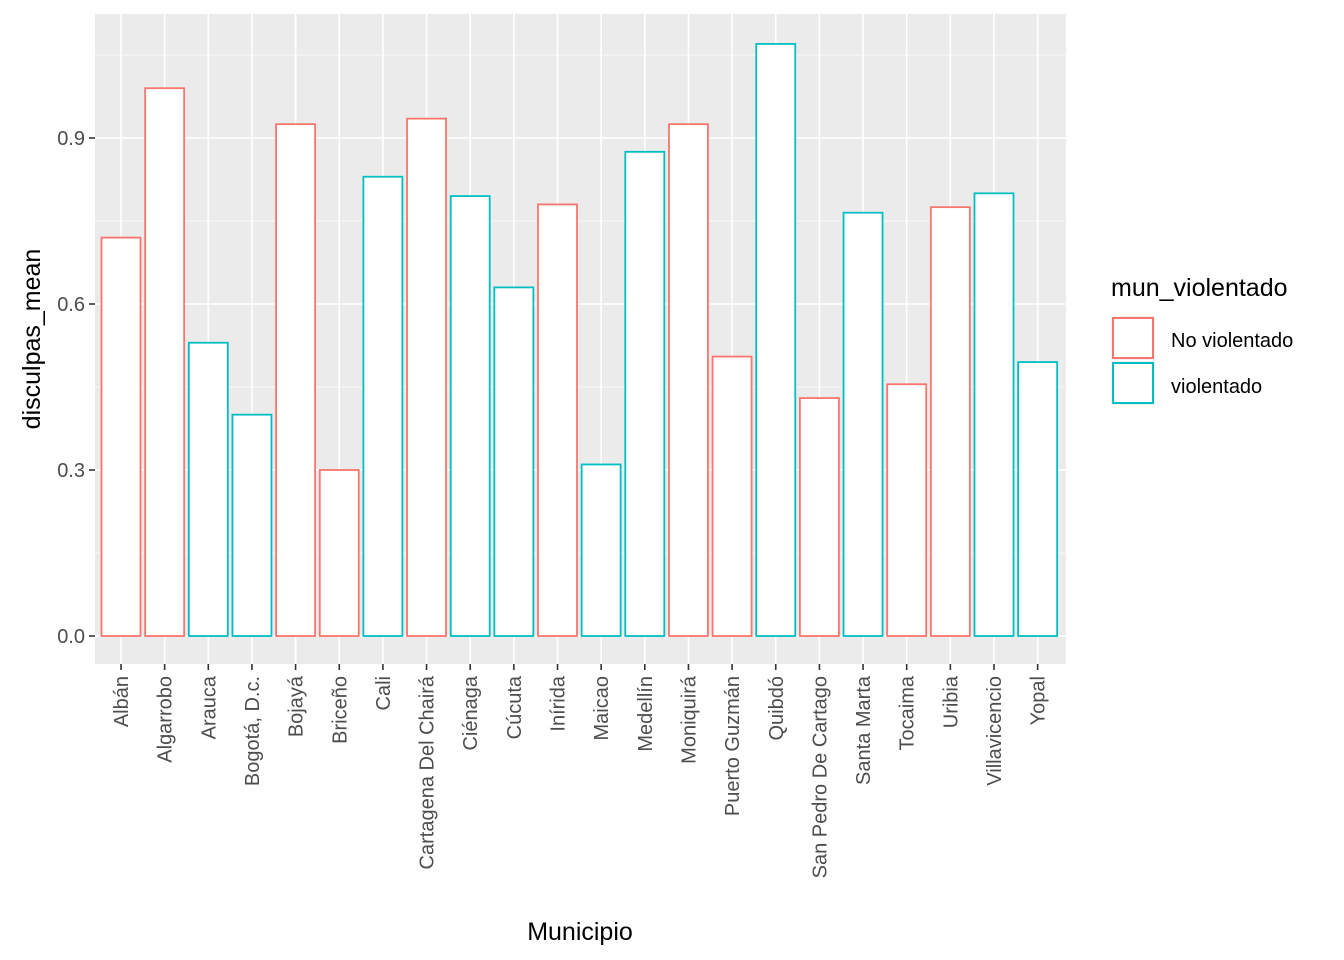  I want to click on y-tick-label: 0.0, so click(71, 637).